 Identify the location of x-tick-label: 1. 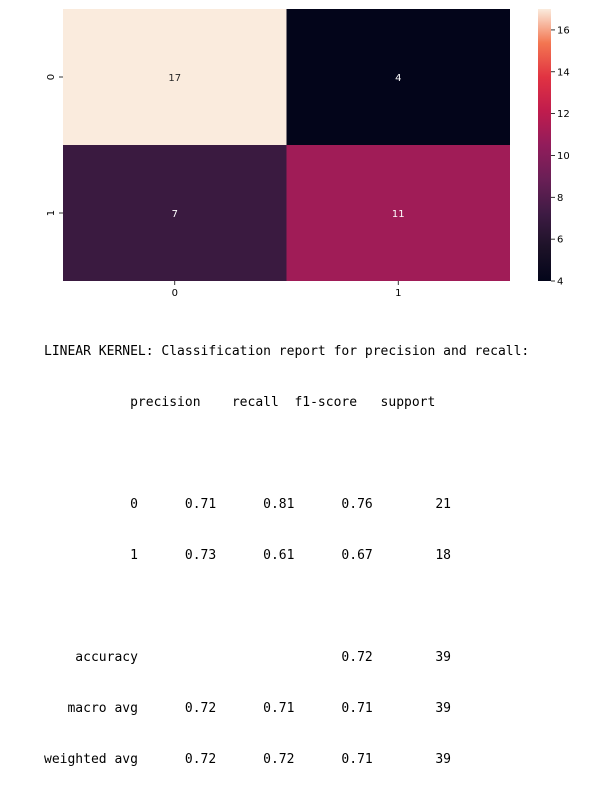
(398, 293).